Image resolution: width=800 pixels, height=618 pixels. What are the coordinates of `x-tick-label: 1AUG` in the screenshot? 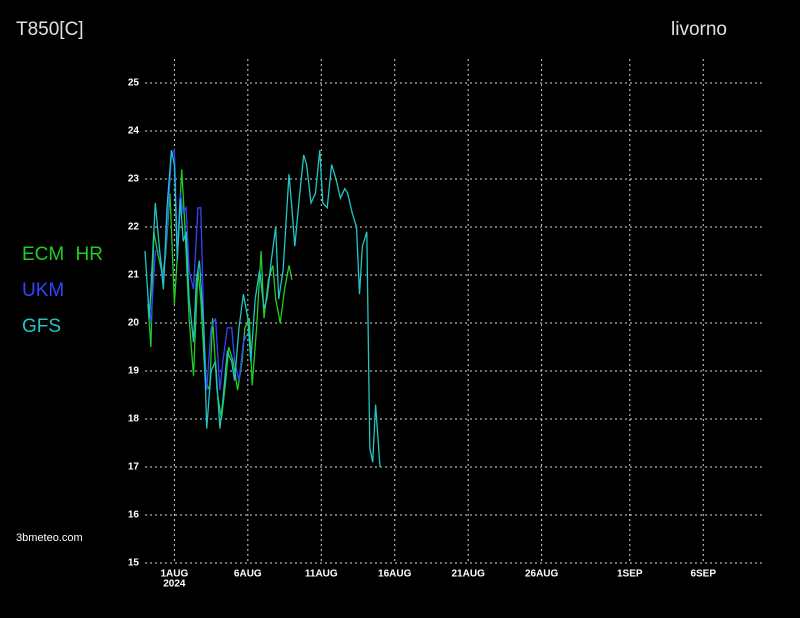 It's located at (174, 574).